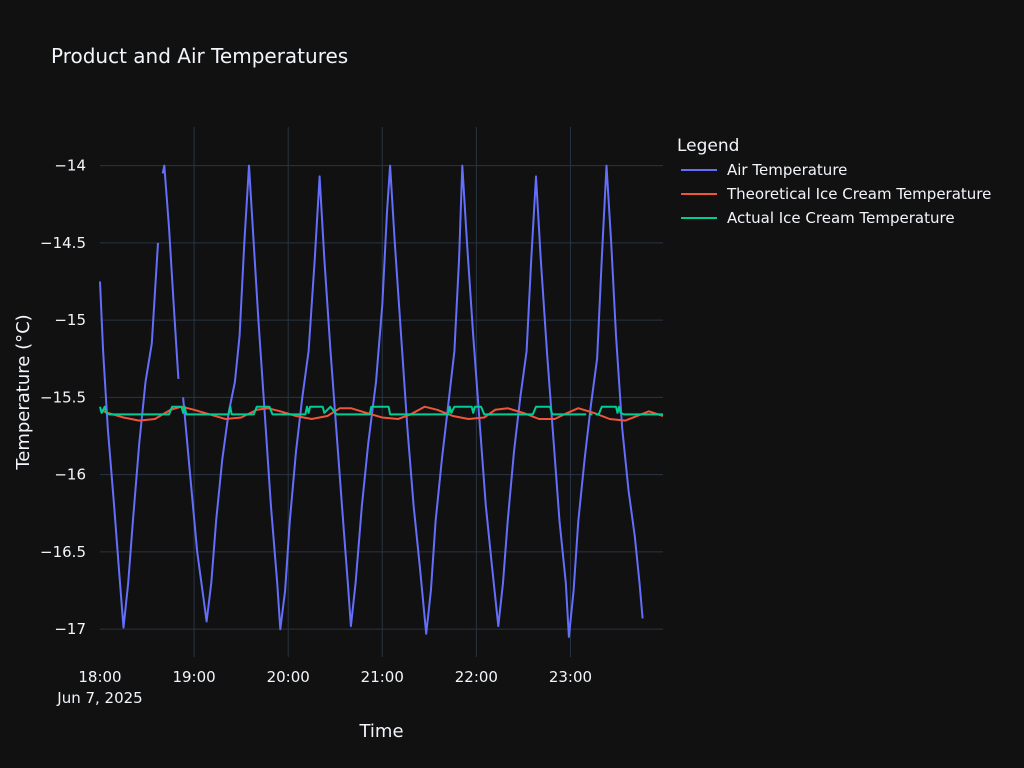  I want to click on y-tick-label: −16.5, so click(63, 552).